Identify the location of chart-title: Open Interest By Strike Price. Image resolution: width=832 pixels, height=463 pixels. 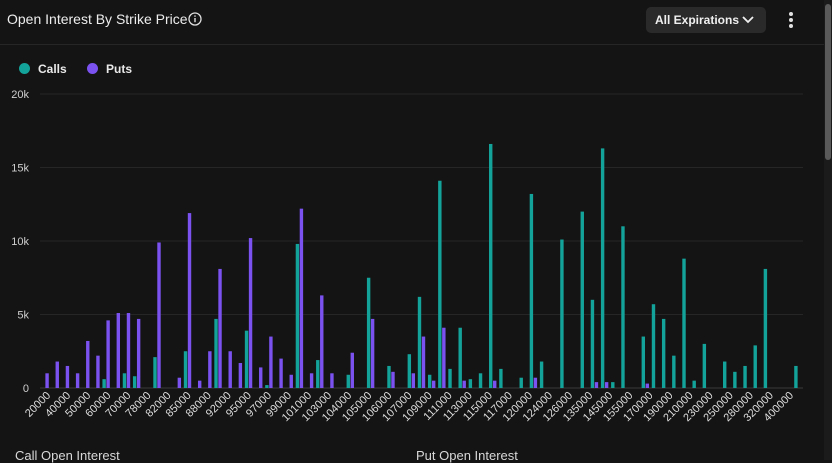
(97, 19).